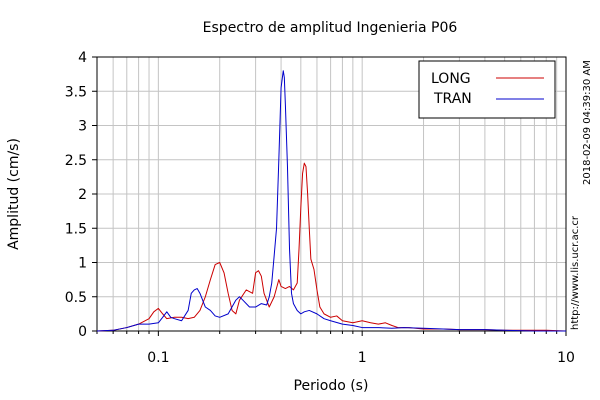  What do you see at coordinates (82, 332) in the screenshot?
I see `y-tick-label: 0` at bounding box center [82, 332].